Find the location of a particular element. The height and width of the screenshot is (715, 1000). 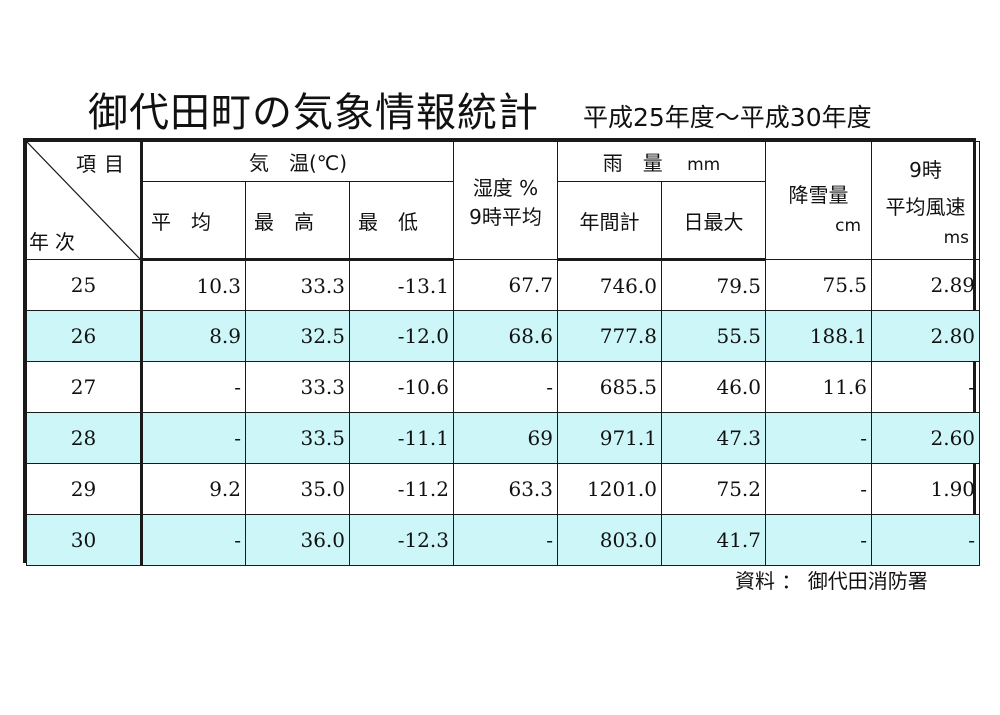

rain-year-header: 年間計 is located at coordinates (609, 221).